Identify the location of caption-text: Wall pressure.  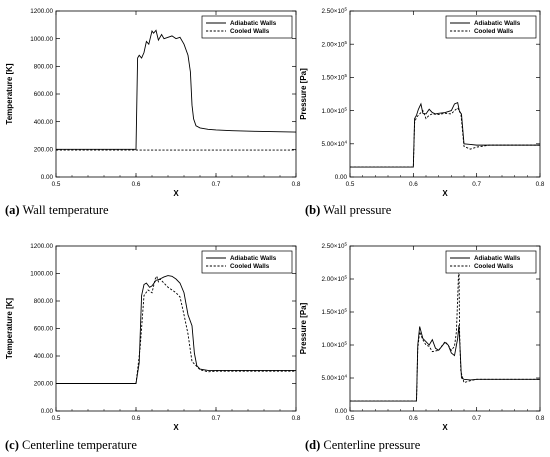
(357, 210).